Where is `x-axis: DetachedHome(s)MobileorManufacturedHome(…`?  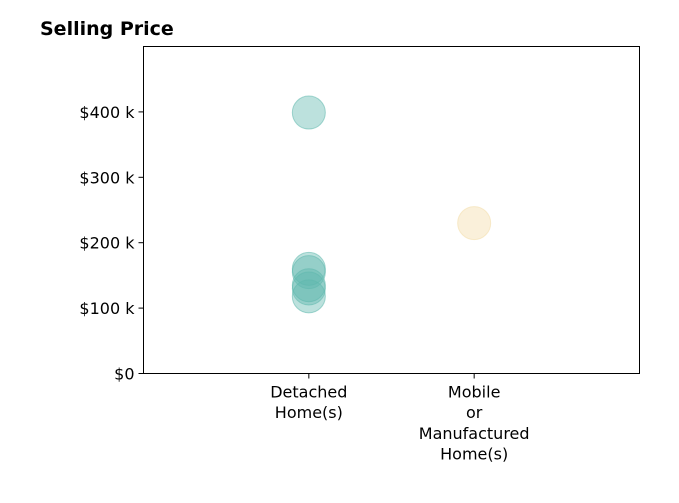
x-axis: DetachedHome(s)MobileorManufacturedHome(… is located at coordinates (400, 418).